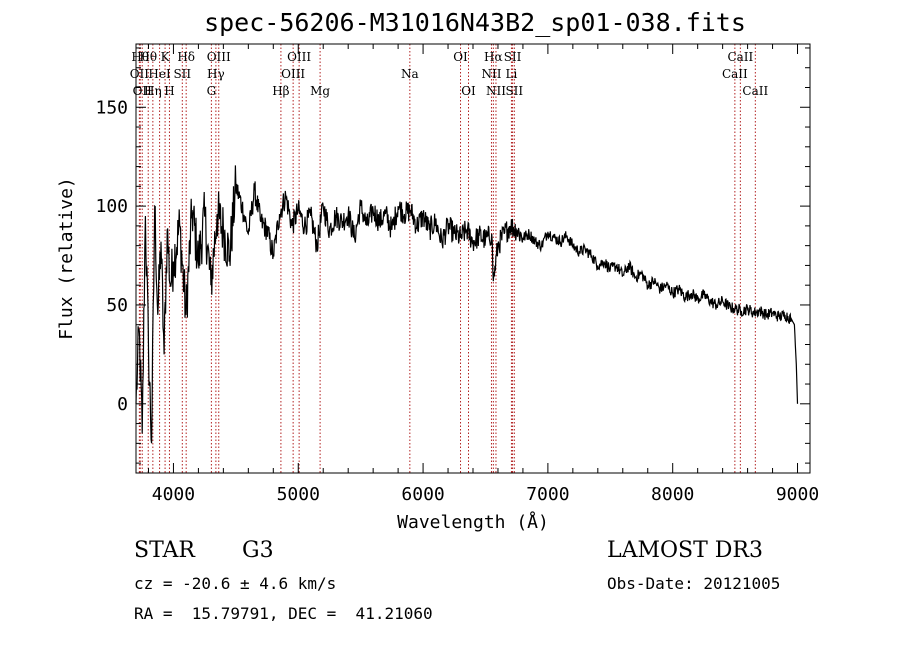  What do you see at coordinates (148, 57) in the screenshot?
I see `line-label: Hθ` at bounding box center [148, 57].